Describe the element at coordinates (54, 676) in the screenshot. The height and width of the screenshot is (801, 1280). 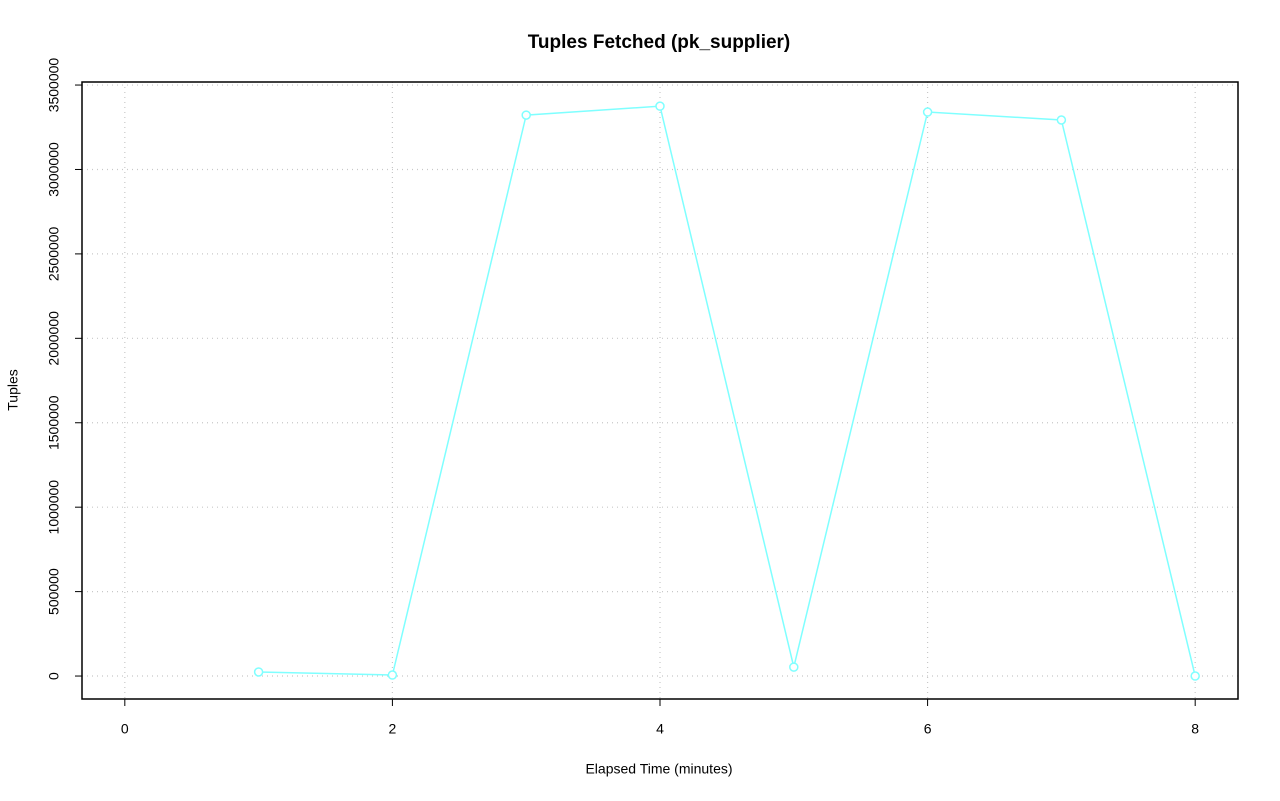
I see `y-tick-label: 0` at that location.